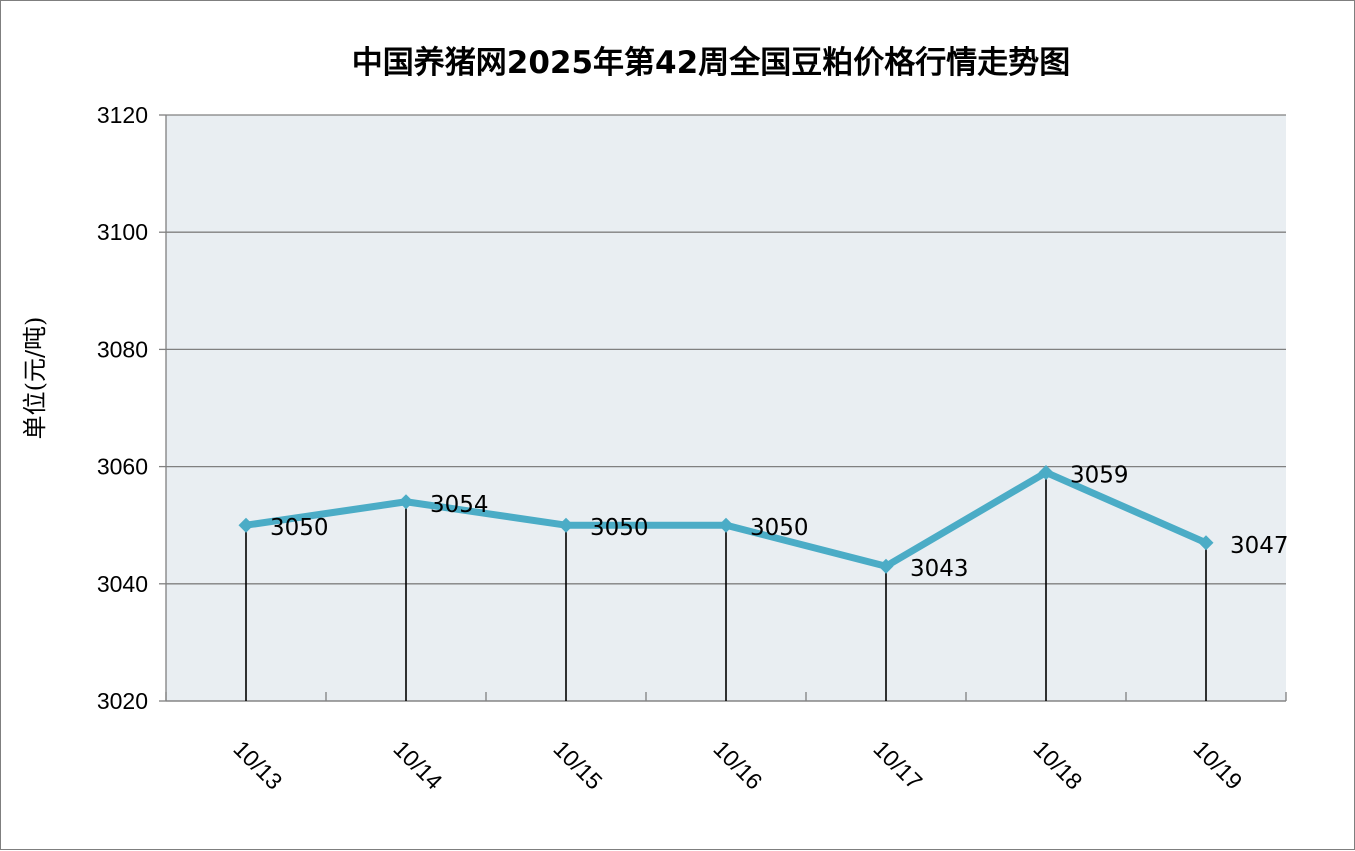 This screenshot has height=851, width=1355. Describe the element at coordinates (122, 115) in the screenshot. I see `y-tick-label: 3120` at that location.